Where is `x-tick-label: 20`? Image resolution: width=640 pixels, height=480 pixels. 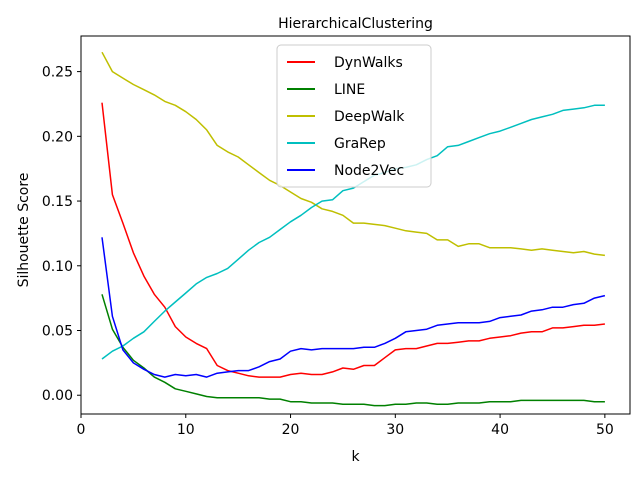 x-tick-label: 20 is located at coordinates (291, 430).